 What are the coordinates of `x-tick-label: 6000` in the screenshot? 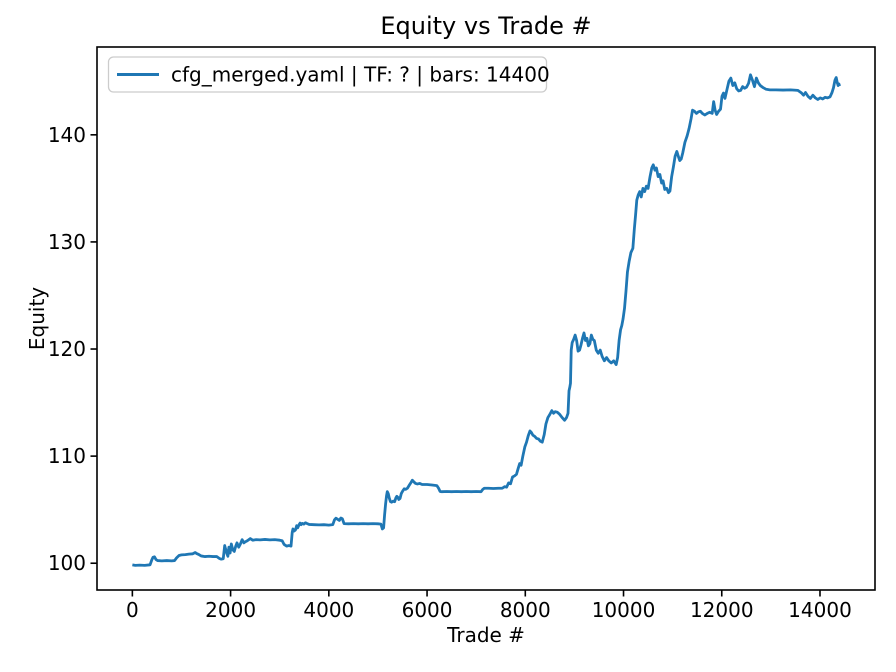 It's located at (427, 610).